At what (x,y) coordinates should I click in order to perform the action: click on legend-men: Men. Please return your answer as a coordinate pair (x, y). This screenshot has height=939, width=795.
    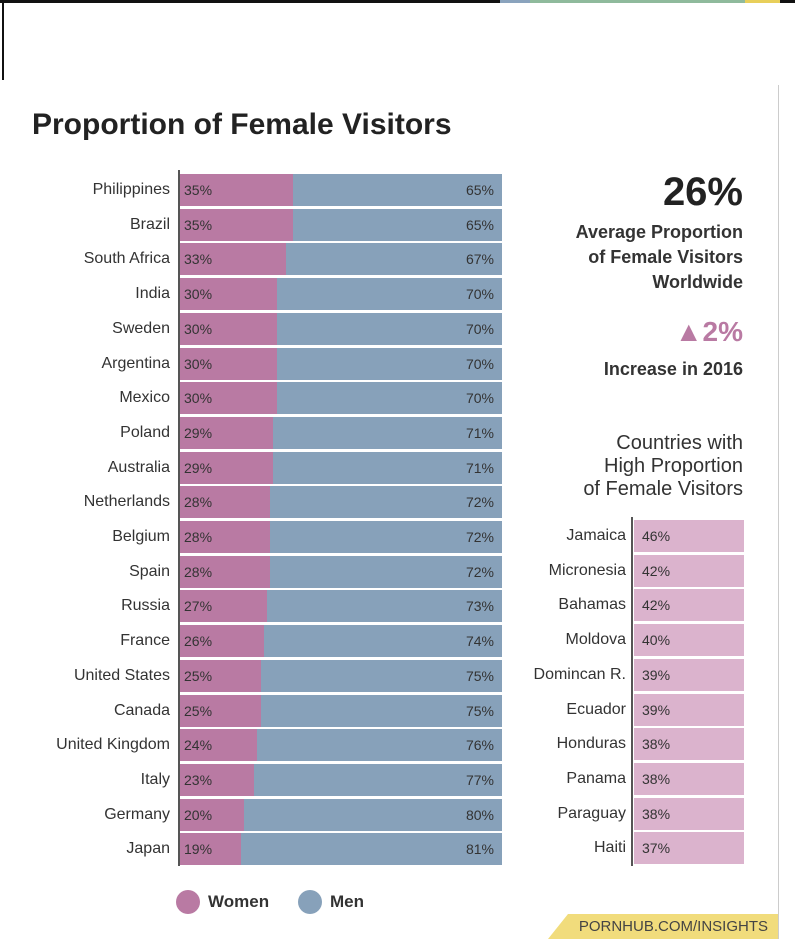
    Looking at the image, I should click on (331, 902).